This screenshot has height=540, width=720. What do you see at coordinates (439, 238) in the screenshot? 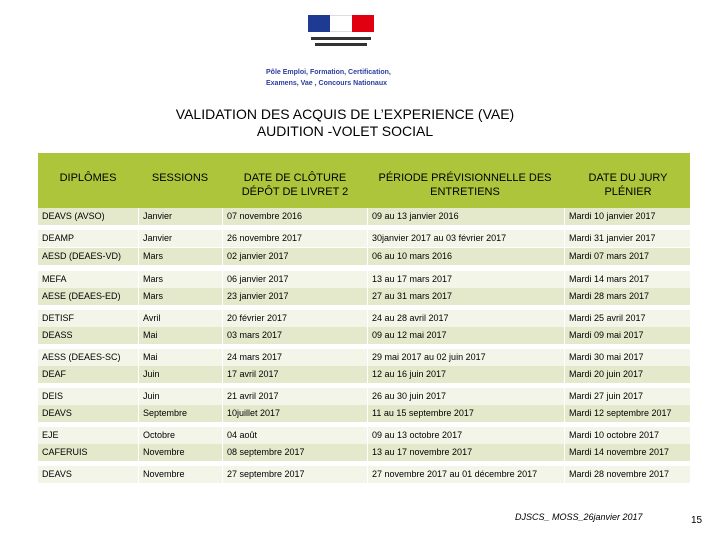
I see `cell-periode: 30janvier 2017 au 03 février 2017` at bounding box center [439, 238].